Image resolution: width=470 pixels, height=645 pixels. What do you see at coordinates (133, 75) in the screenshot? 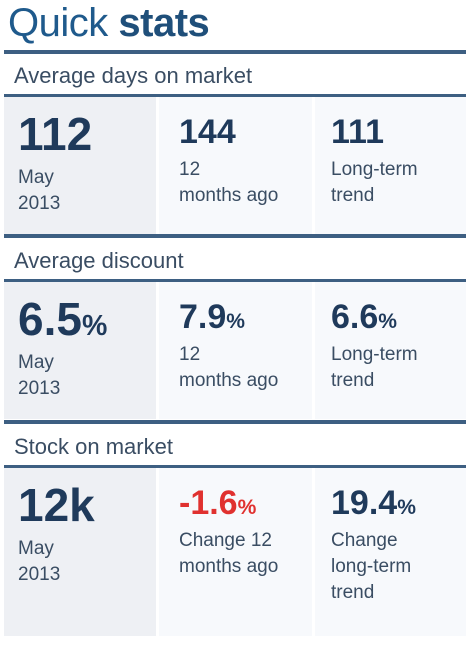
I see `section-header-label: Average days on market` at bounding box center [133, 75].